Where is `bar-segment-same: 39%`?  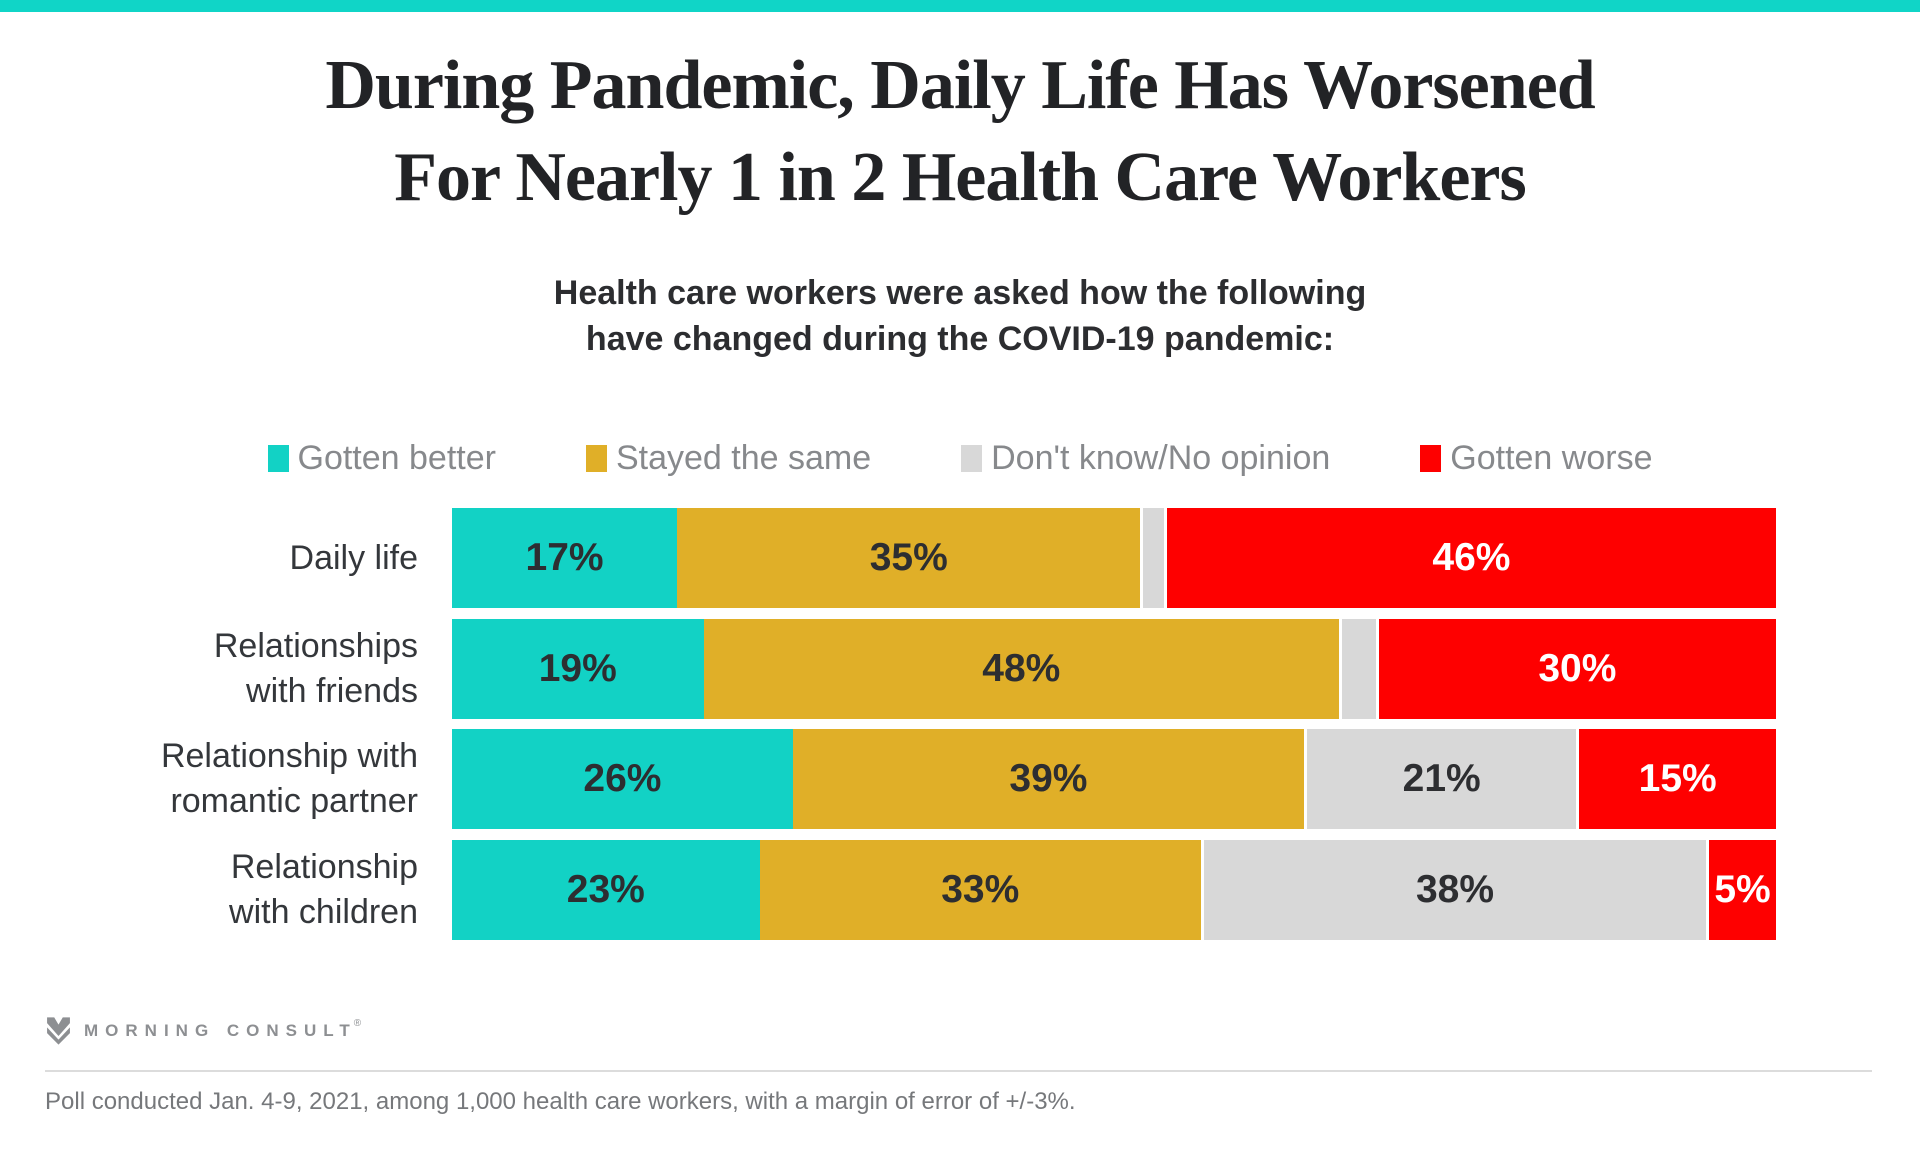 bar-segment-same: 39% is located at coordinates (1048, 779).